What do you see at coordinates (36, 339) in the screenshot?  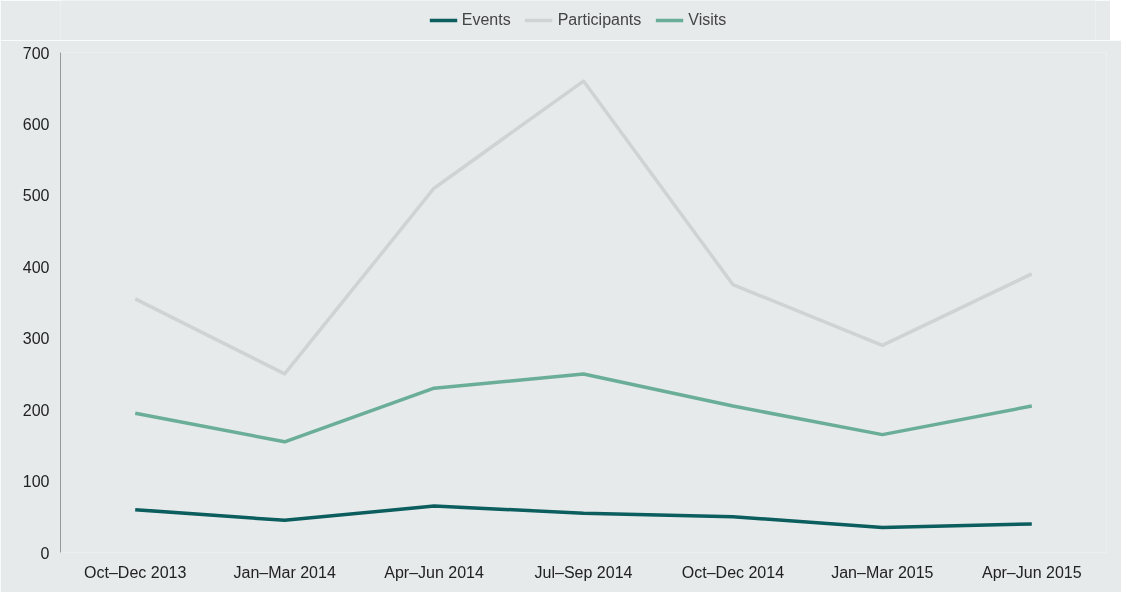 I see `y-tick-label: 300` at bounding box center [36, 339].